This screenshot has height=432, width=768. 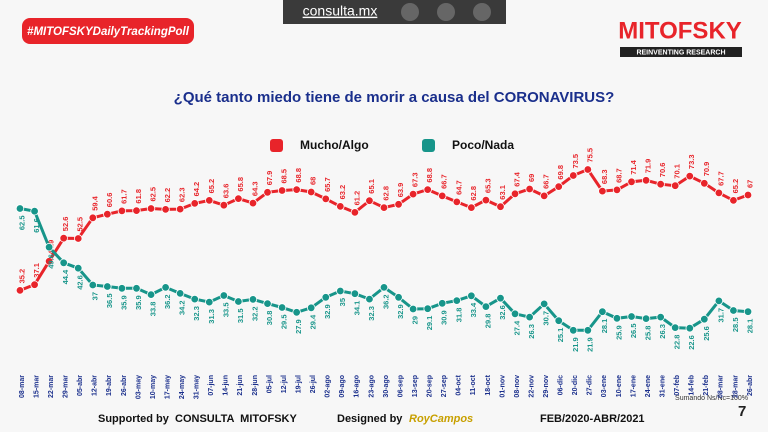 What do you see at coordinates (138, 387) in the screenshot?
I see `x-tick-label: 03-may` at bounding box center [138, 387].